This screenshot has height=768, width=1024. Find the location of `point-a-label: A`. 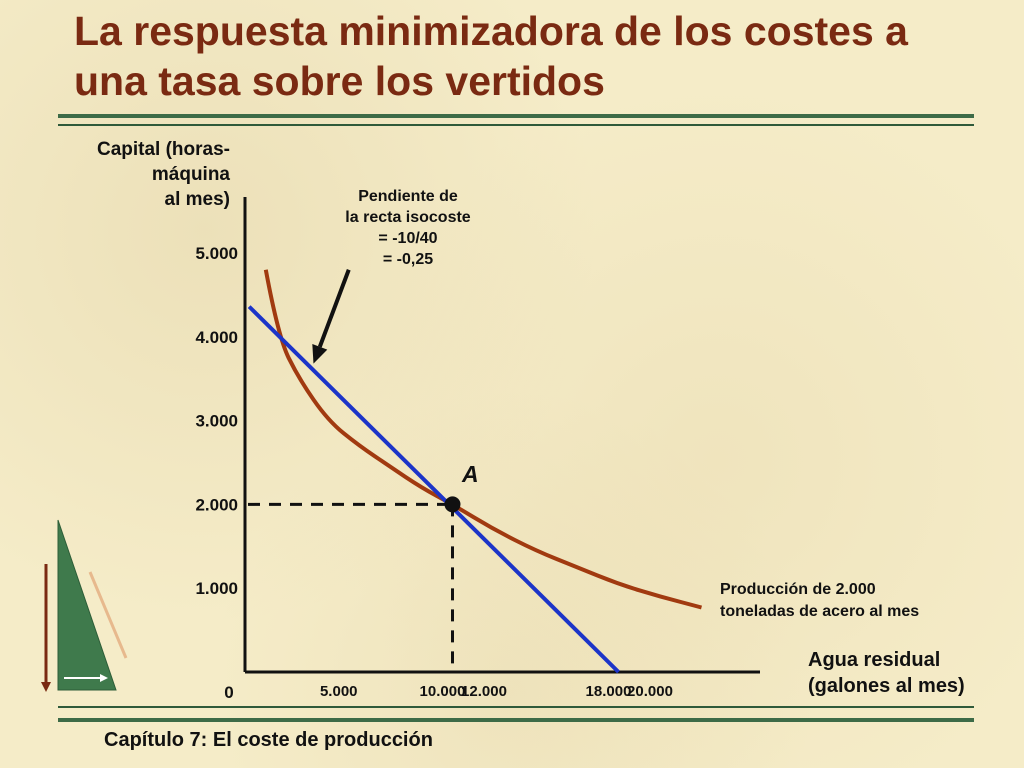

point-a-label: A is located at coordinates (470, 474).